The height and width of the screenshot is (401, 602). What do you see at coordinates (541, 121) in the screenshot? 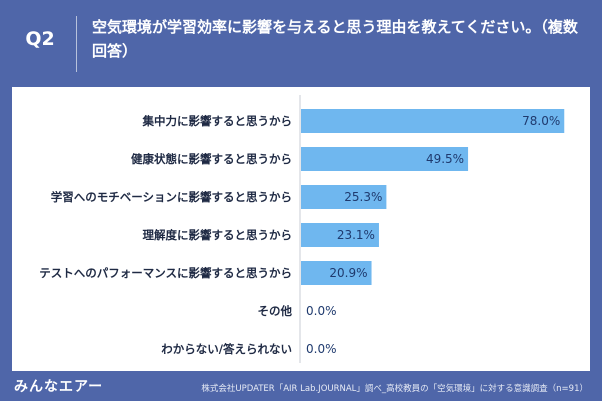
I see `value-label: 78.0%` at bounding box center [541, 121].